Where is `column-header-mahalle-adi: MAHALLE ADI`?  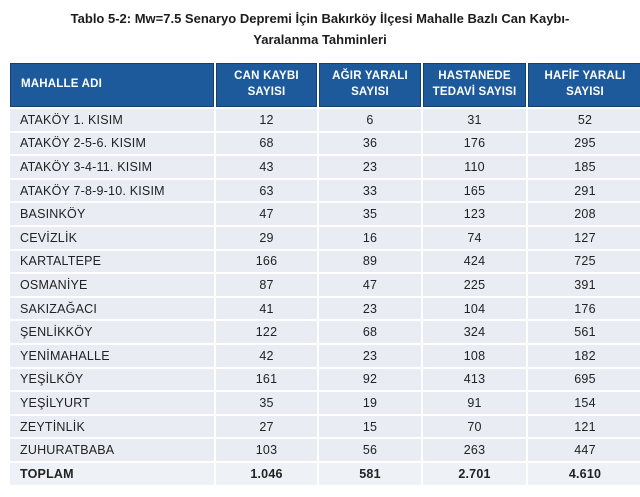 column-header-mahalle-adi: MAHALLE ADI is located at coordinates (112, 85).